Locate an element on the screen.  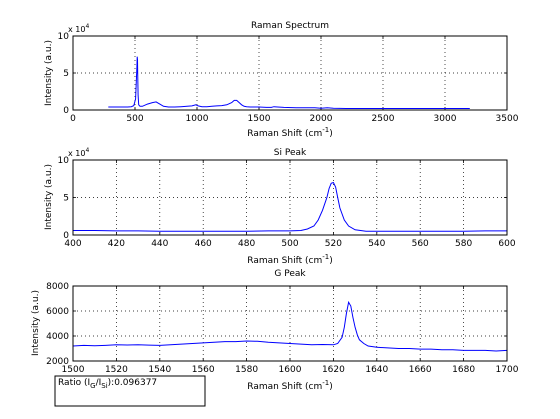
p3-xtick-label: 1700 is located at coordinates (507, 370).